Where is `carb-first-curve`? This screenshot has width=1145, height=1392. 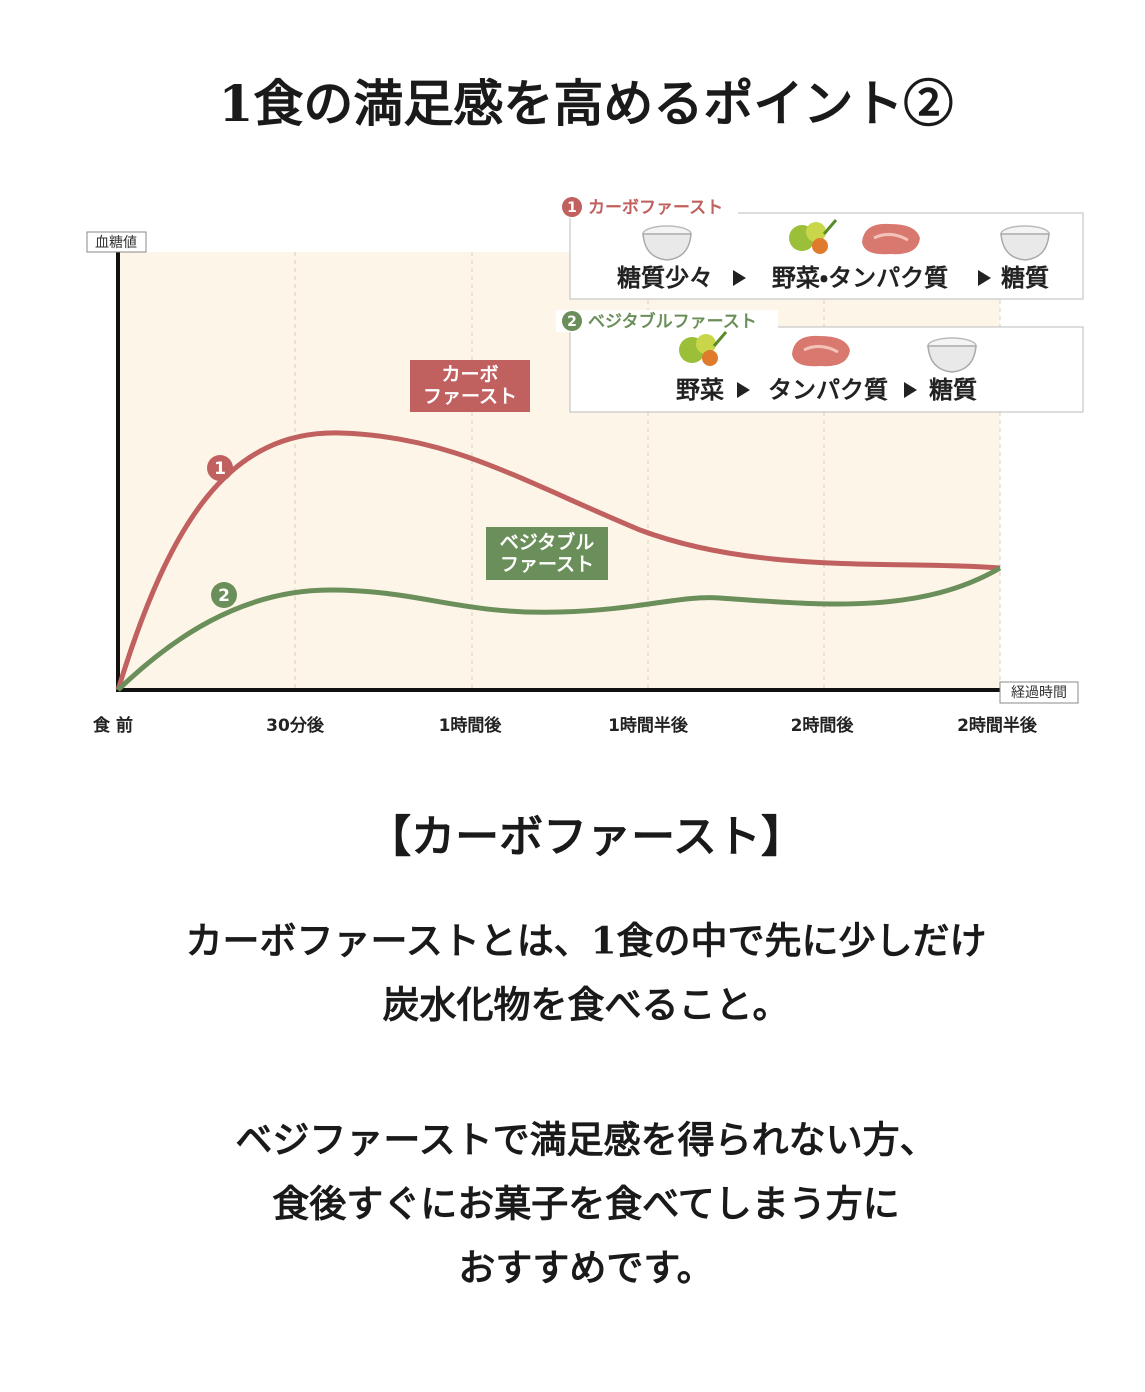 carb-first-curve is located at coordinates (558, 560).